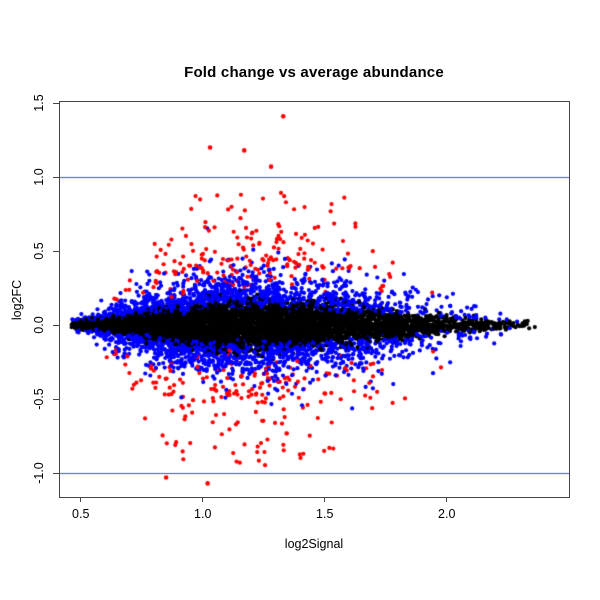  I want to click on x-tick-label: 1.0, so click(203, 514).